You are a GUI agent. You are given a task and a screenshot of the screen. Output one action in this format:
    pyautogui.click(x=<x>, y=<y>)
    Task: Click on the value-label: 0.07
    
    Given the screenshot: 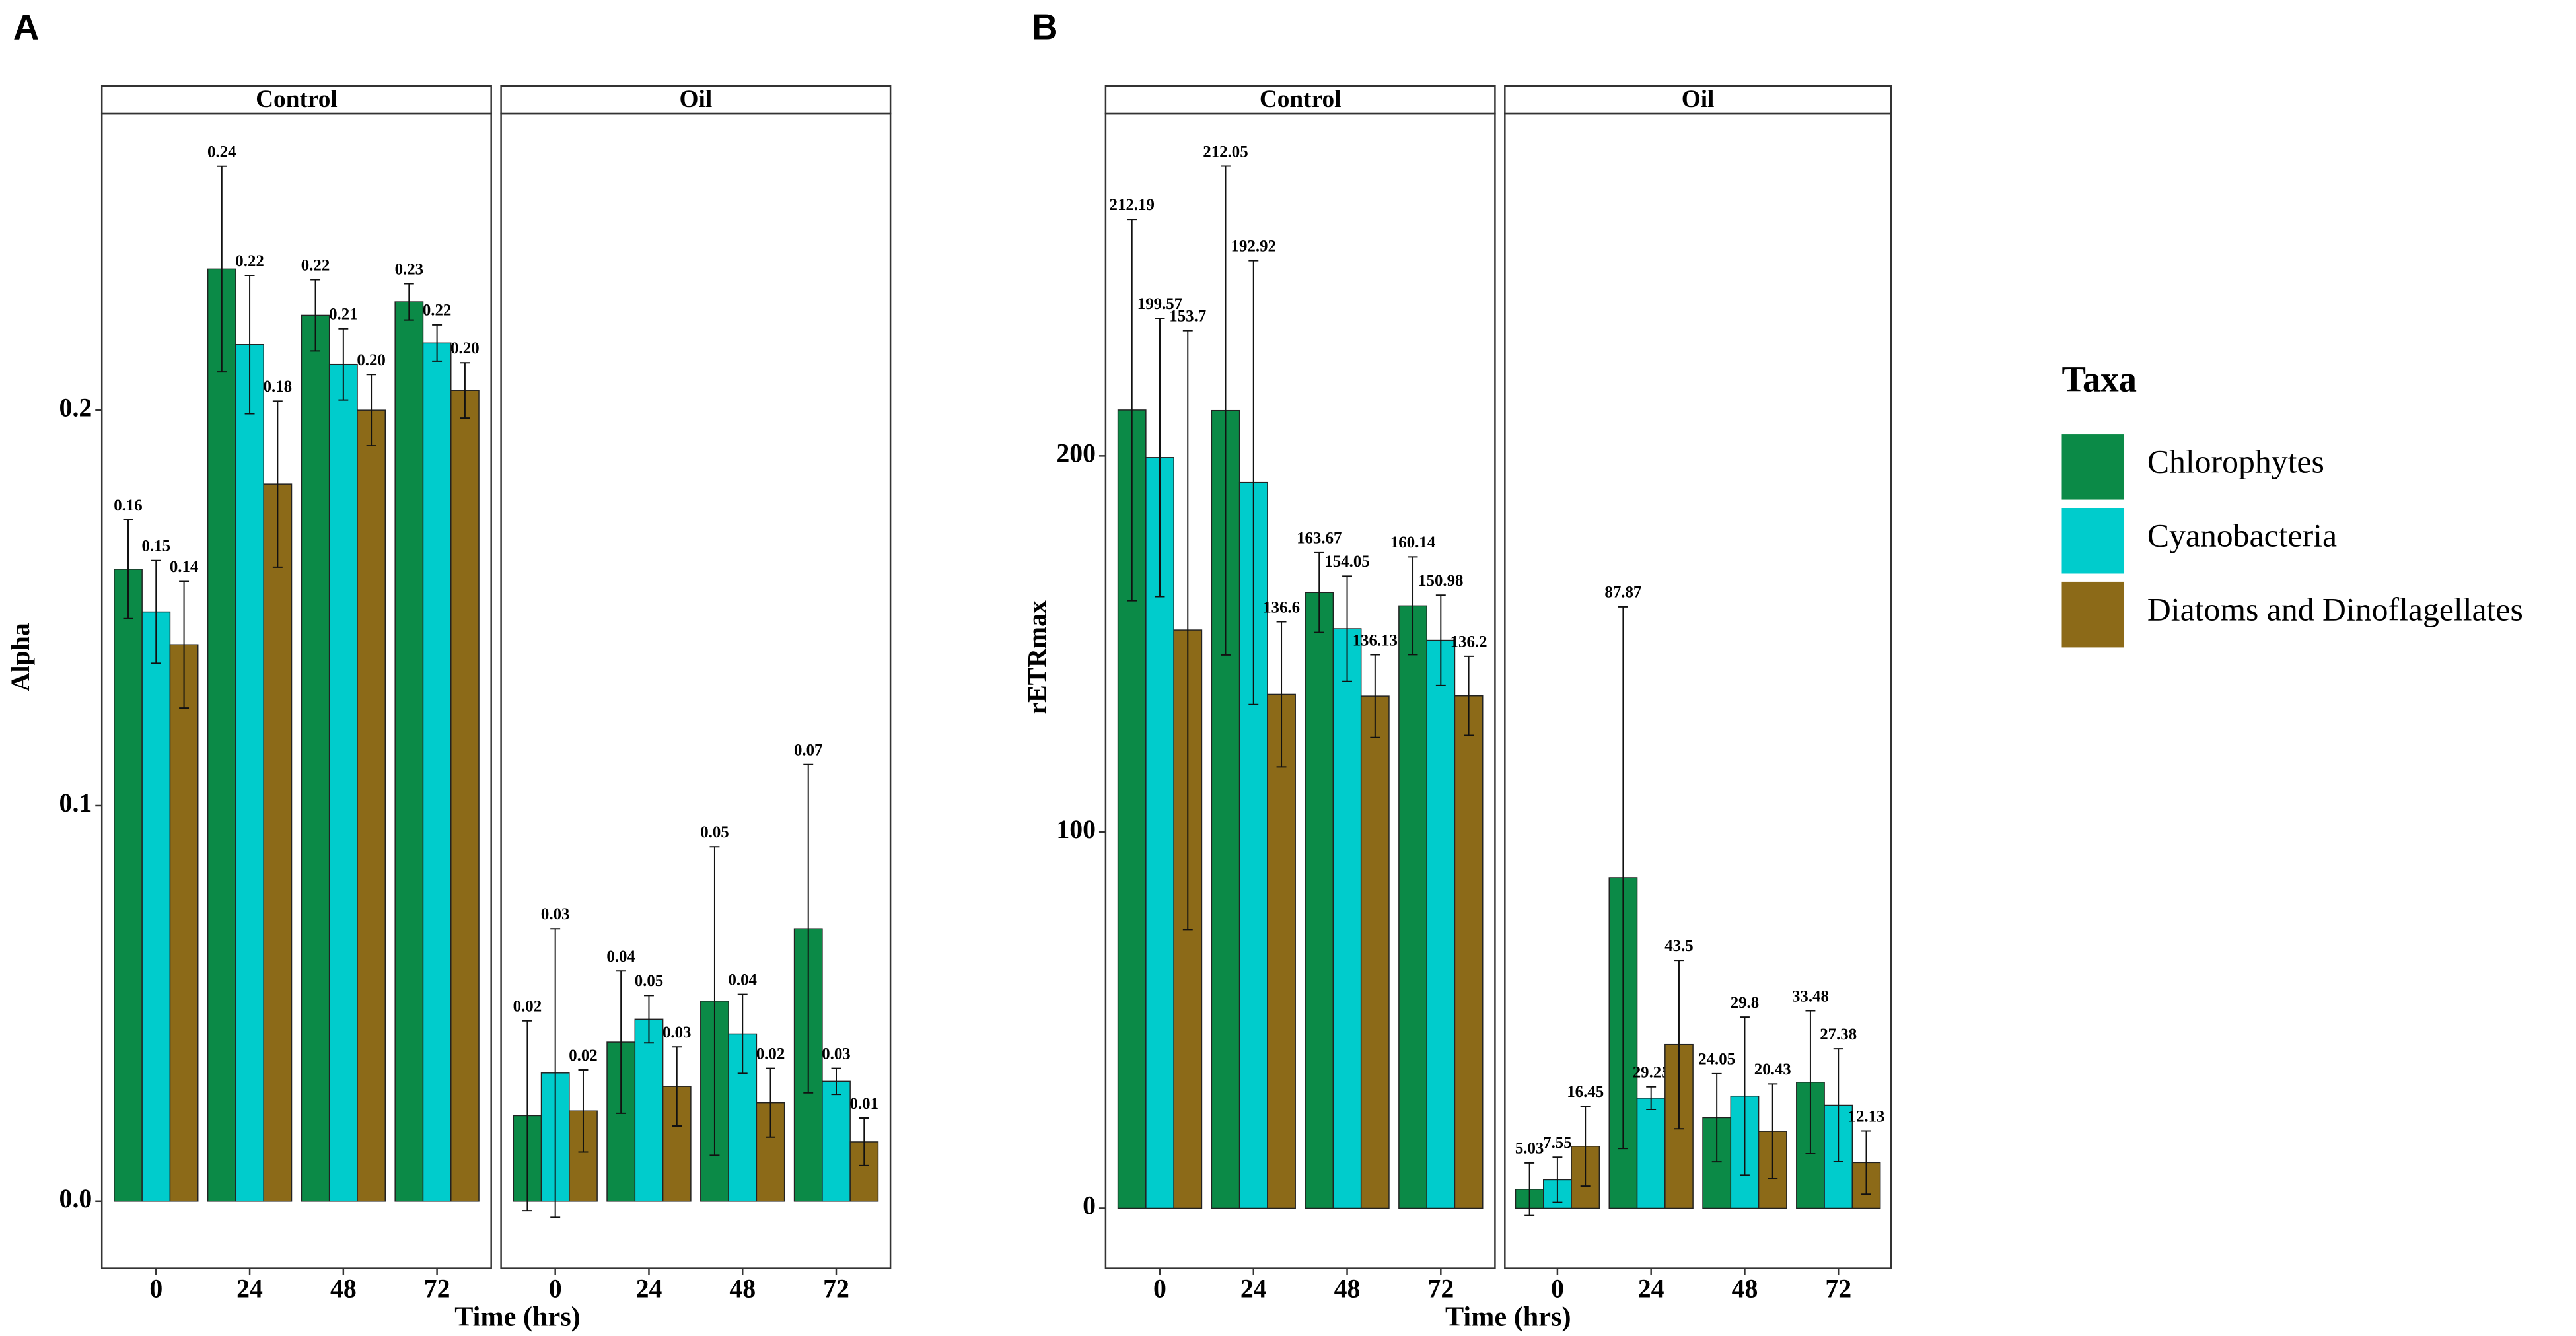 What is the action you would take?
    pyautogui.click(x=808, y=750)
    